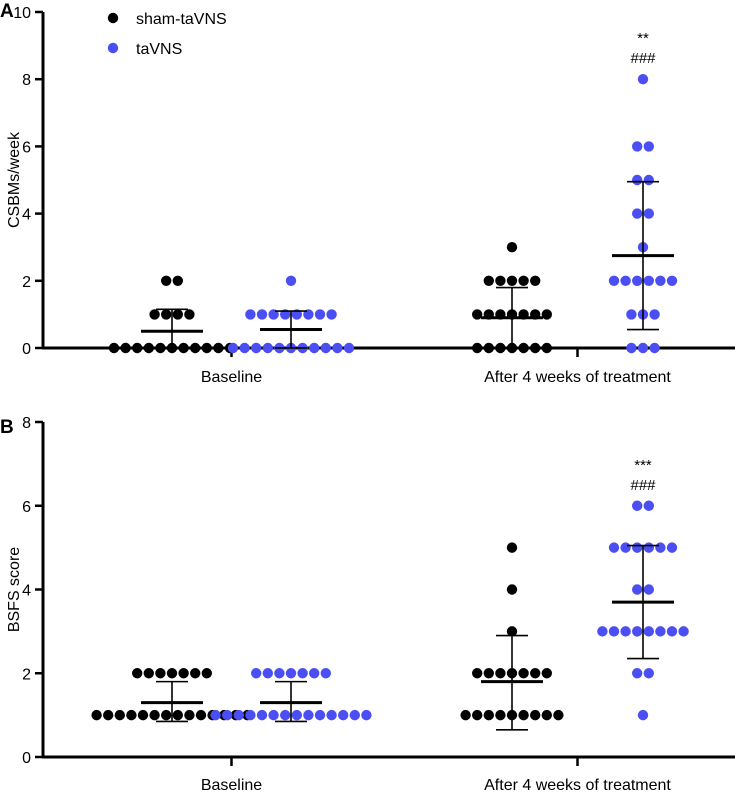 Image resolution: width=735 pixels, height=792 pixels. What do you see at coordinates (26, 674) in the screenshot?
I see `y-tick-label: 2` at bounding box center [26, 674].